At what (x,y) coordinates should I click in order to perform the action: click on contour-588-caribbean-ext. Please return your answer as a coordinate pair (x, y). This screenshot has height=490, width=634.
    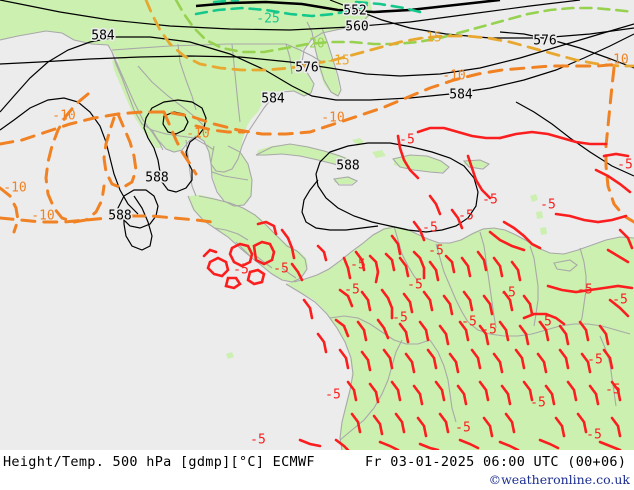
    Looking at the image, I should click on (340, 205).